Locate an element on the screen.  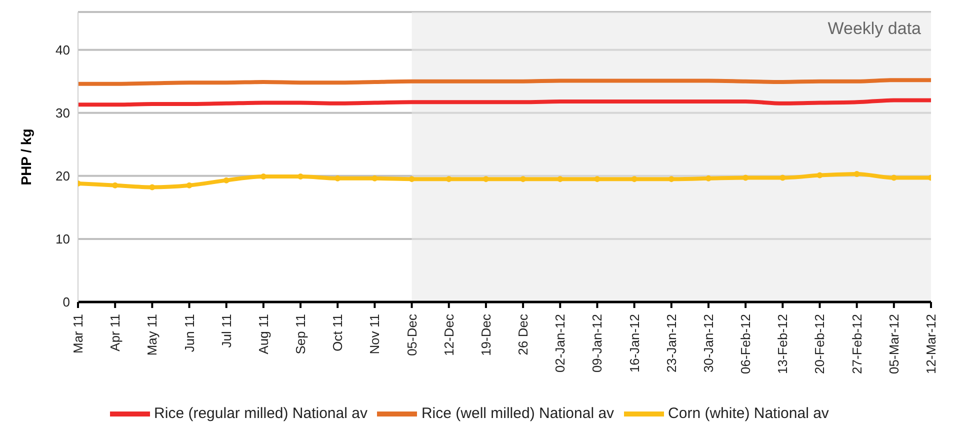
x-tick-label: 06-Feb-12 is located at coordinates (746, 344).